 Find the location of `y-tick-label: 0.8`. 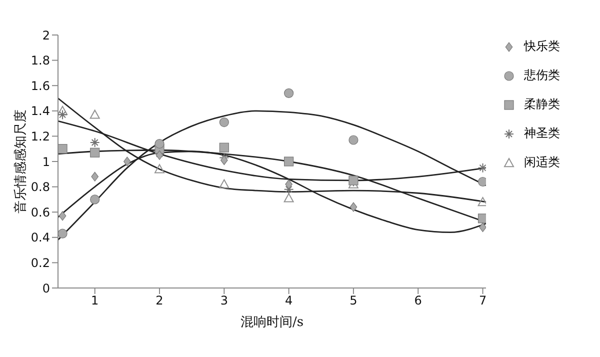

y-tick-label: 0.8 is located at coordinates (40, 187).